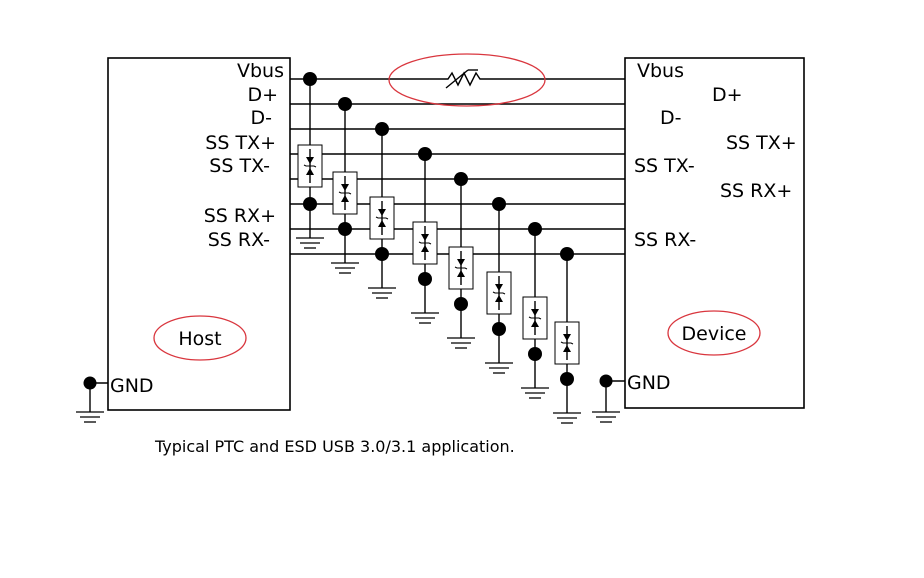 This screenshot has width=924, height=578. Describe the element at coordinates (240, 216) in the screenshot. I see `host-pin-ssrx-plus: SS RX+` at that location.